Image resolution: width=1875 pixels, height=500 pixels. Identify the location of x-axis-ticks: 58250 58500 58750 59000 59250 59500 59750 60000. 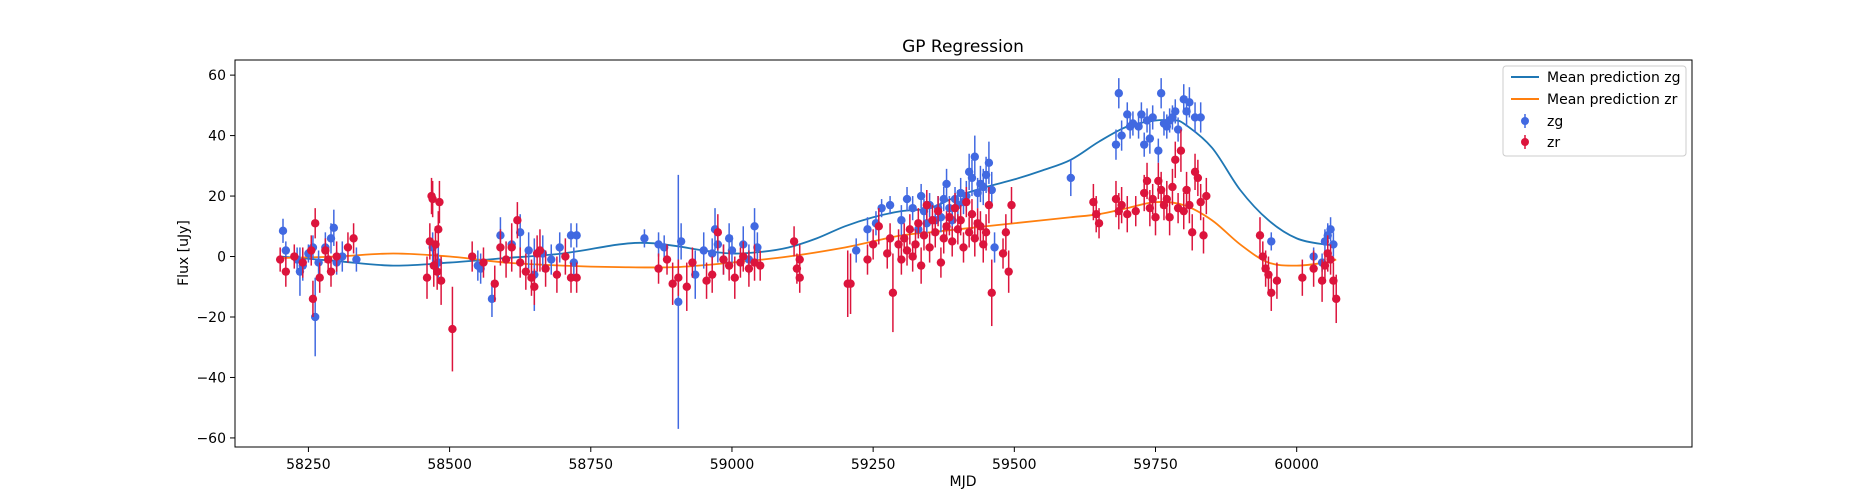
(802, 460).